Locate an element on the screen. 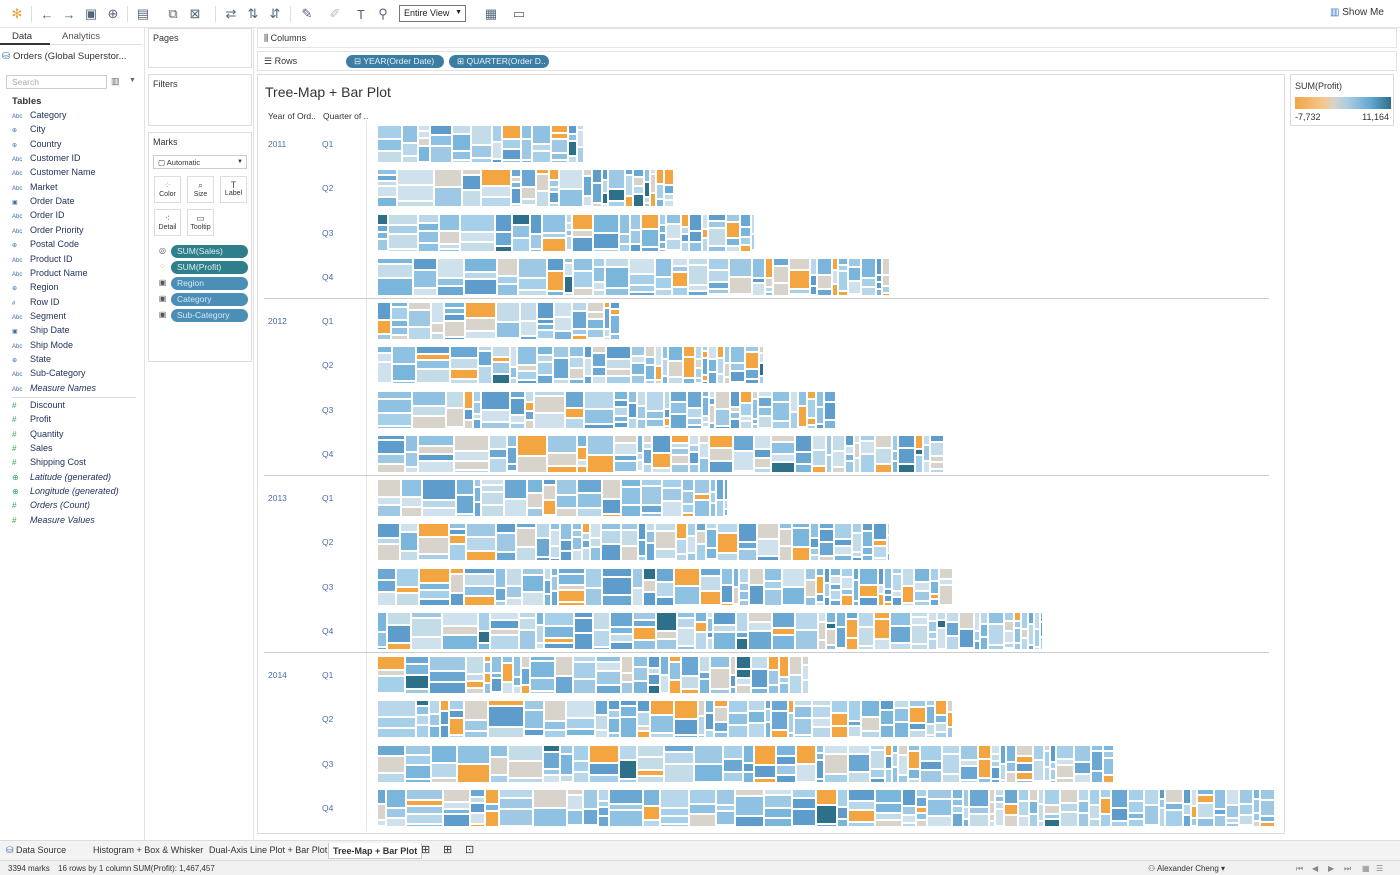 The image size is (1400, 875). search-input: Search is located at coordinates (56, 82).